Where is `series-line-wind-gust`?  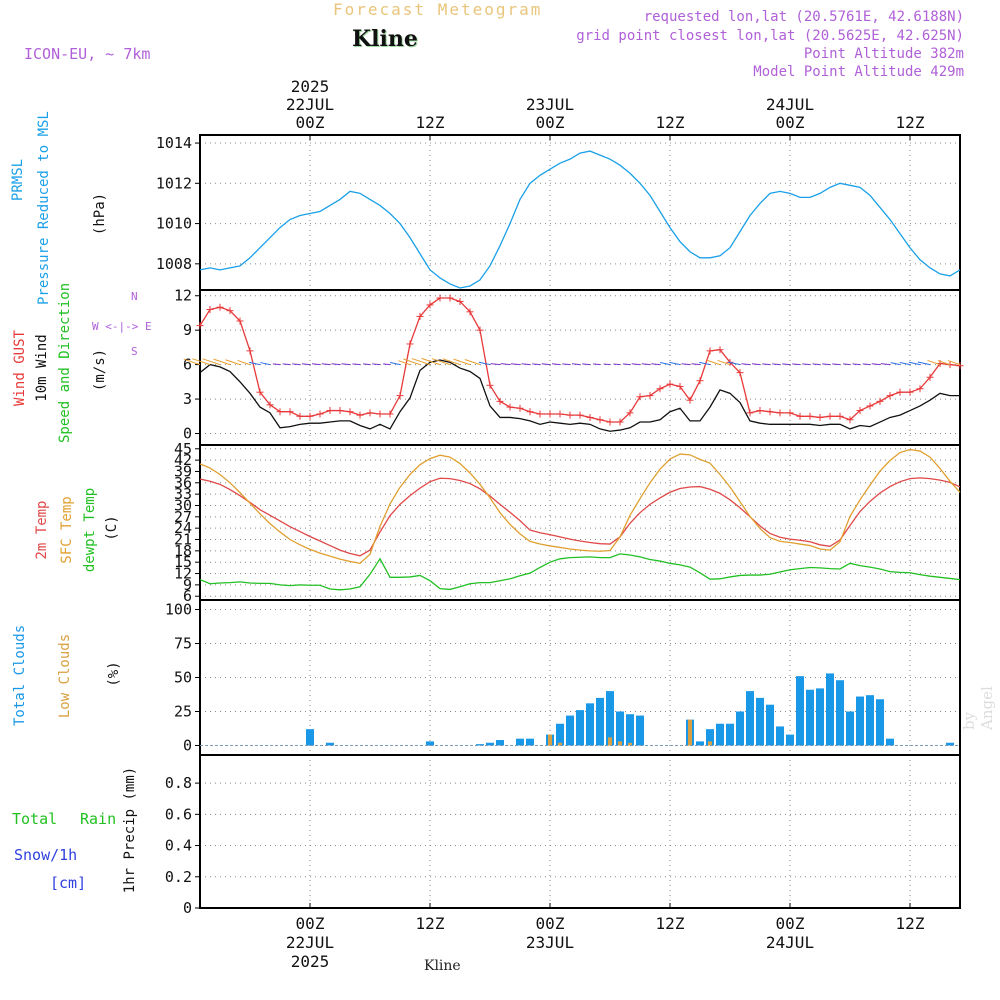
series-line-wind-gust is located at coordinates (580, 360).